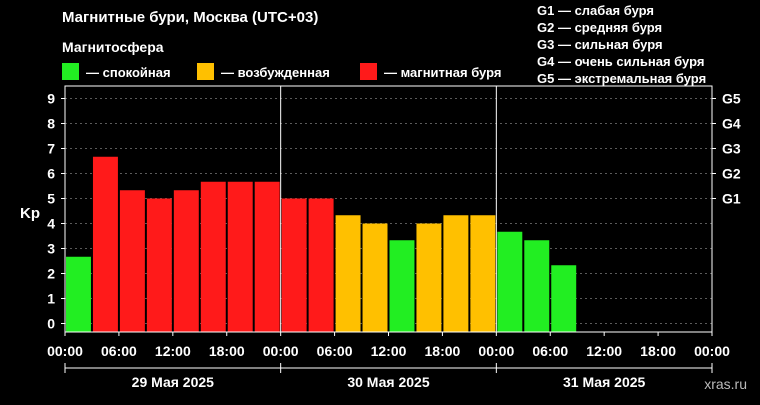 This screenshot has height=405, width=760. Describe the element at coordinates (442, 72) in the screenshot. I see `legend-label-storm: — магнитная буря` at that location.